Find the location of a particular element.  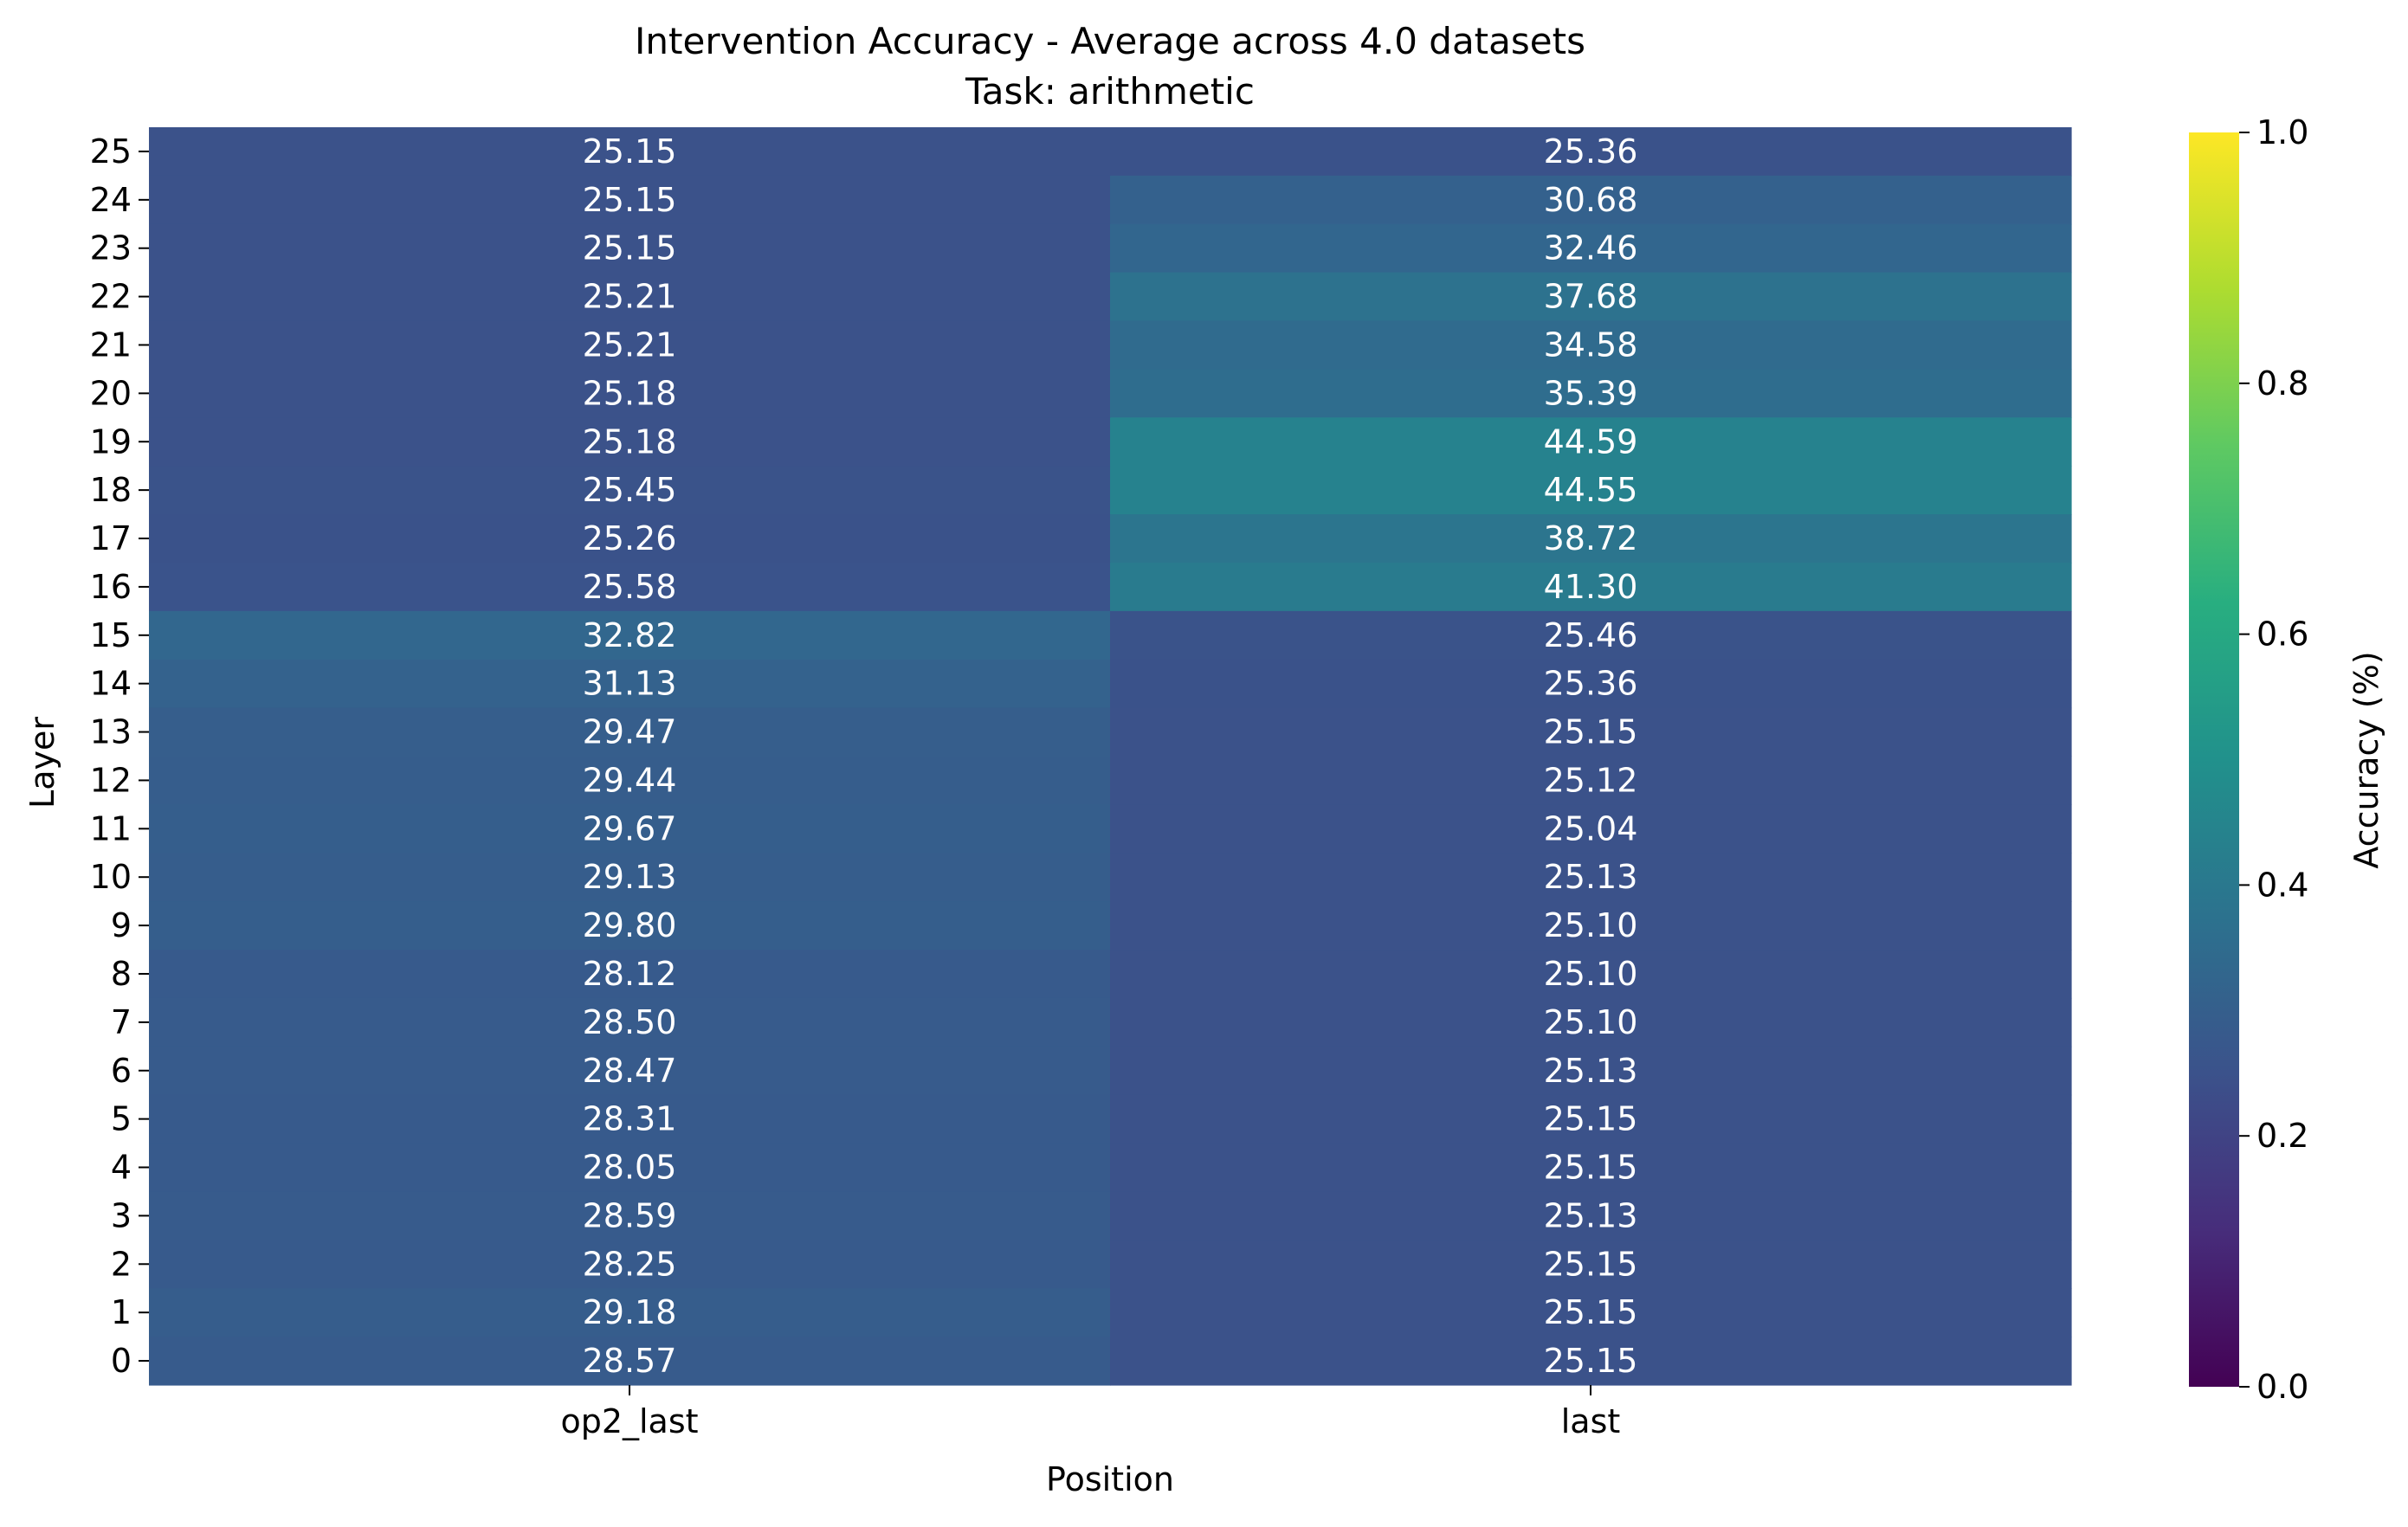

y-tick-label: 4 is located at coordinates (121, 1168).